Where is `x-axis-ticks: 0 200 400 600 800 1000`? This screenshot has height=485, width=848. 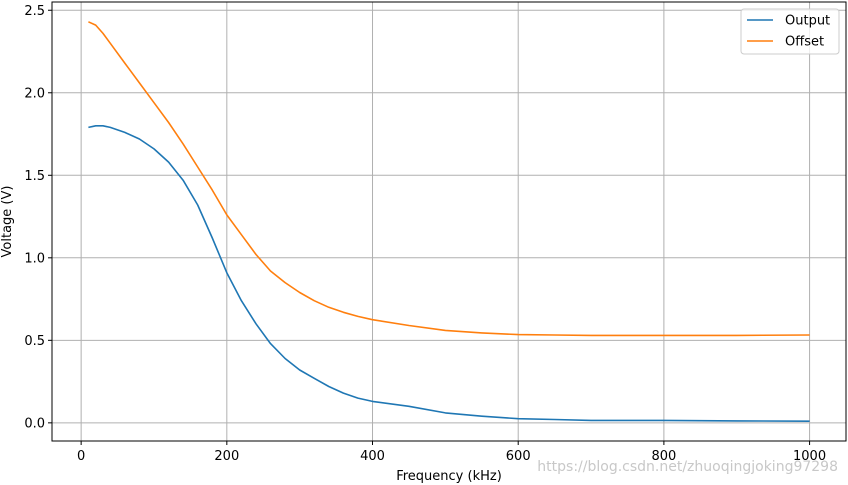
x-axis-ticks: 0 200 400 600 800 1000 is located at coordinates (451, 452).